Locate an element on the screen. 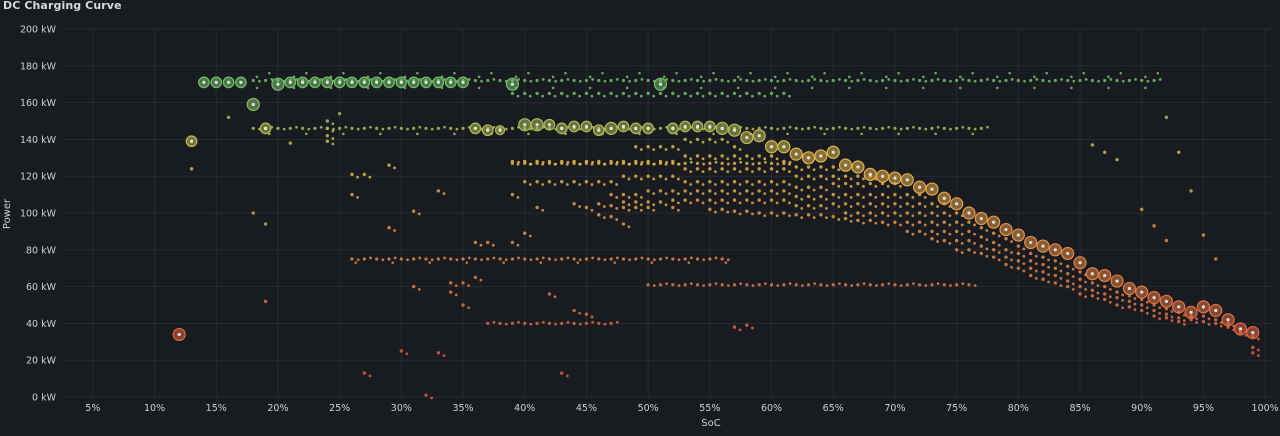  x-tick-label: 90% is located at coordinates (1141, 408).